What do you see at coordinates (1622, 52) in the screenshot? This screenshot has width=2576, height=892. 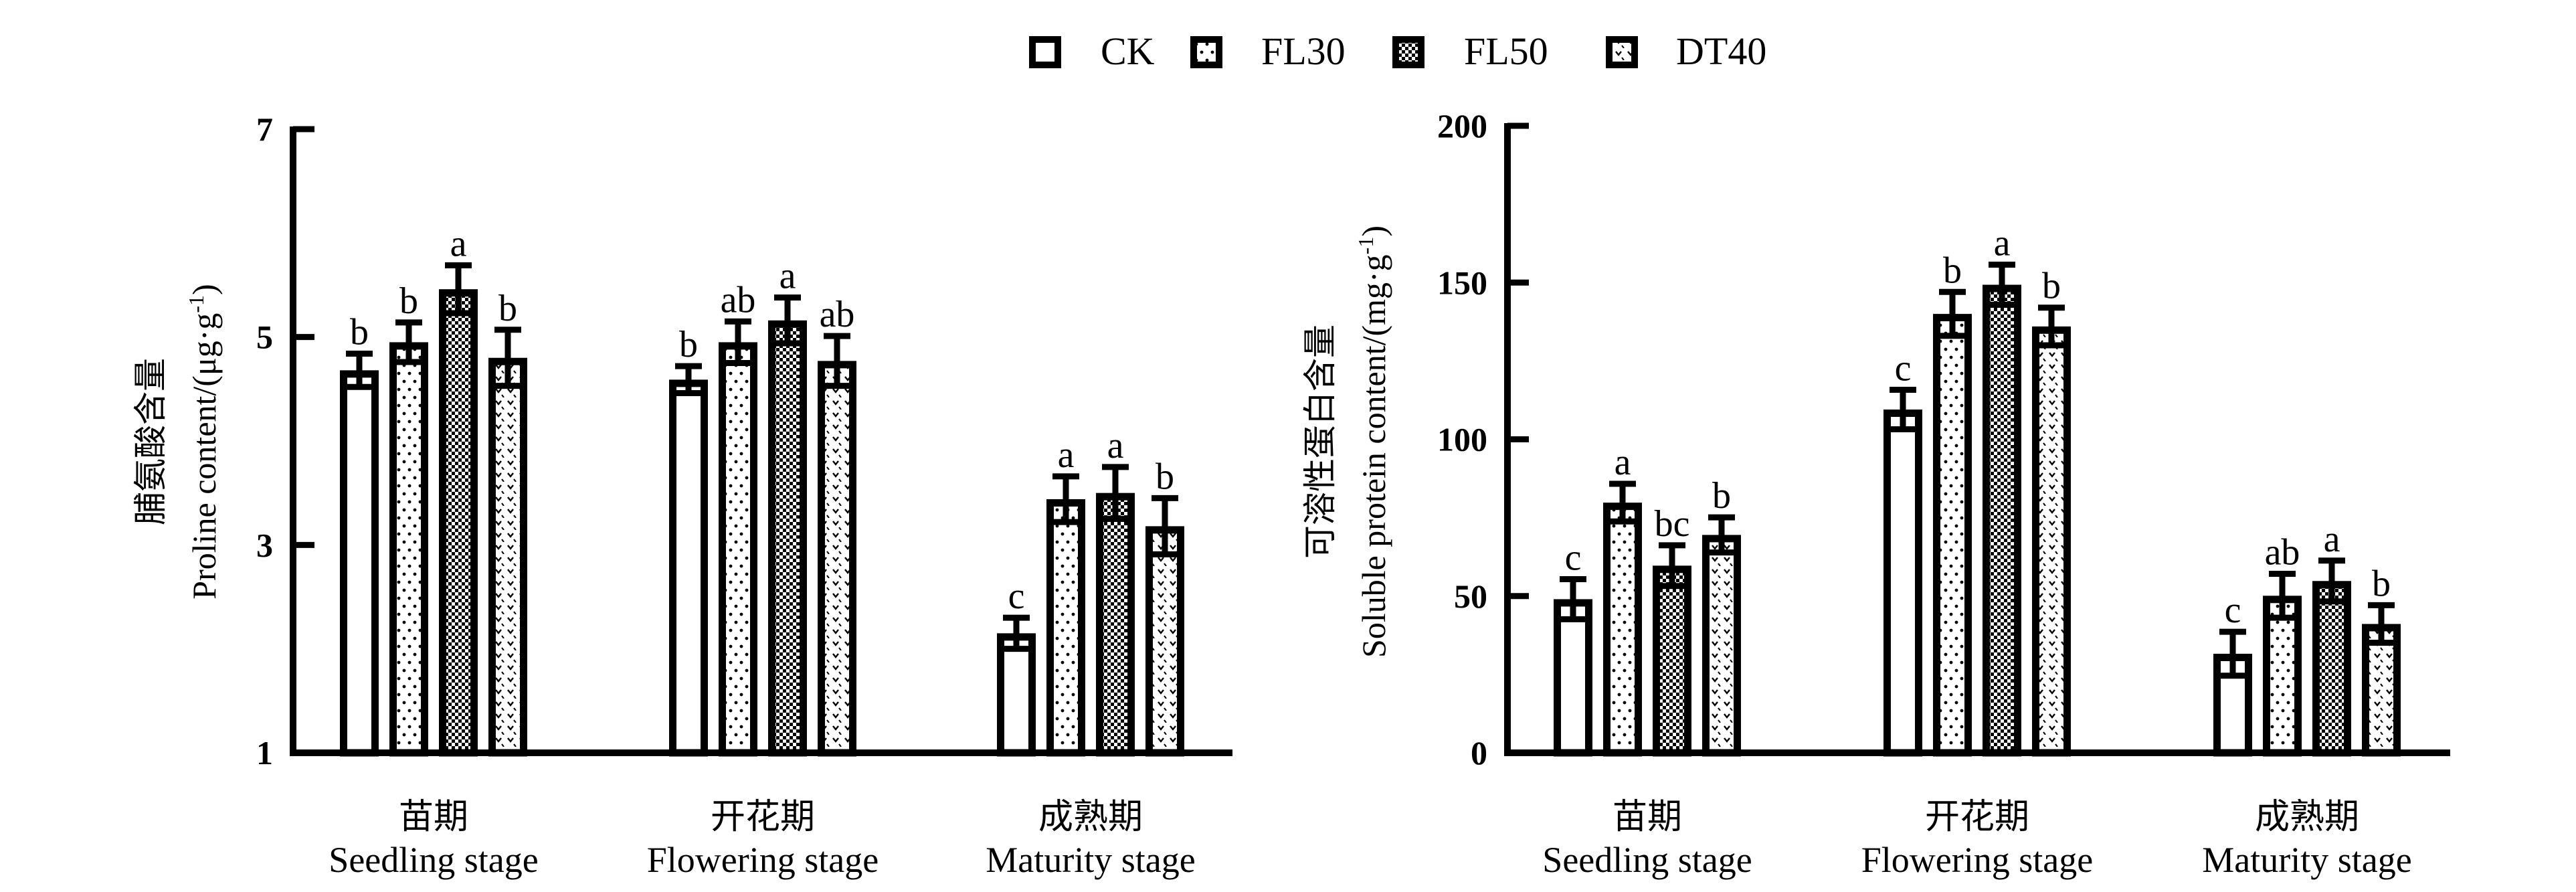 I see `legend-swatch-dt40` at bounding box center [1622, 52].